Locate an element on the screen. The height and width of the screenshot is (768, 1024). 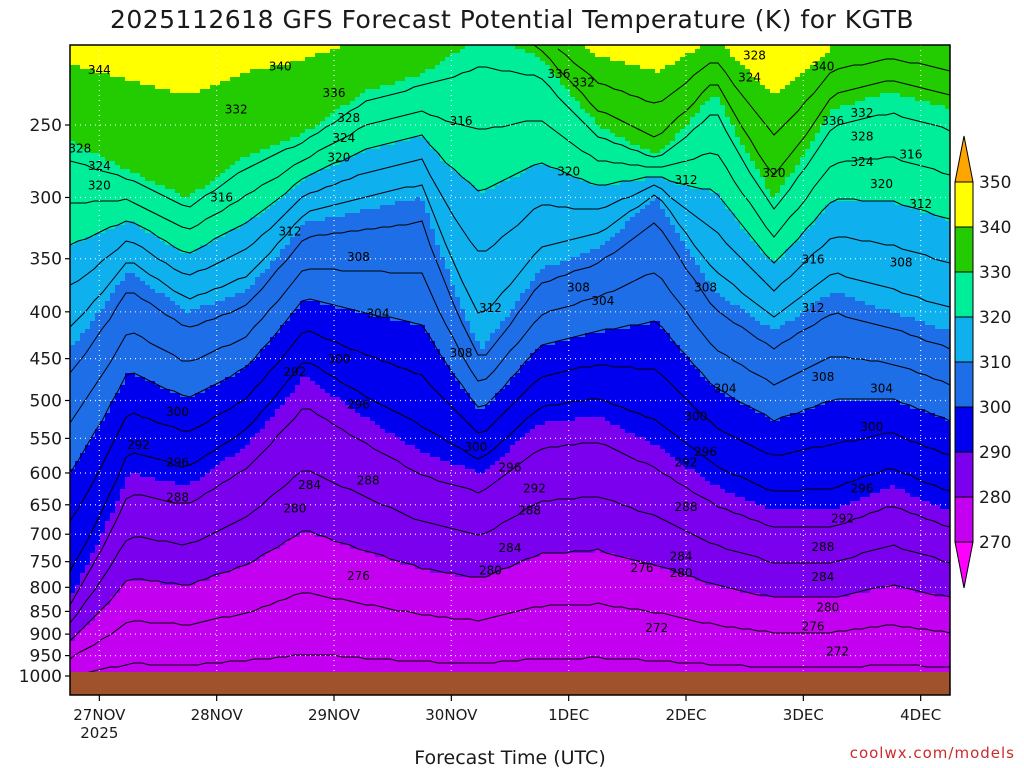
credit-link: coolwx.com/models is located at coordinates (932, 753).